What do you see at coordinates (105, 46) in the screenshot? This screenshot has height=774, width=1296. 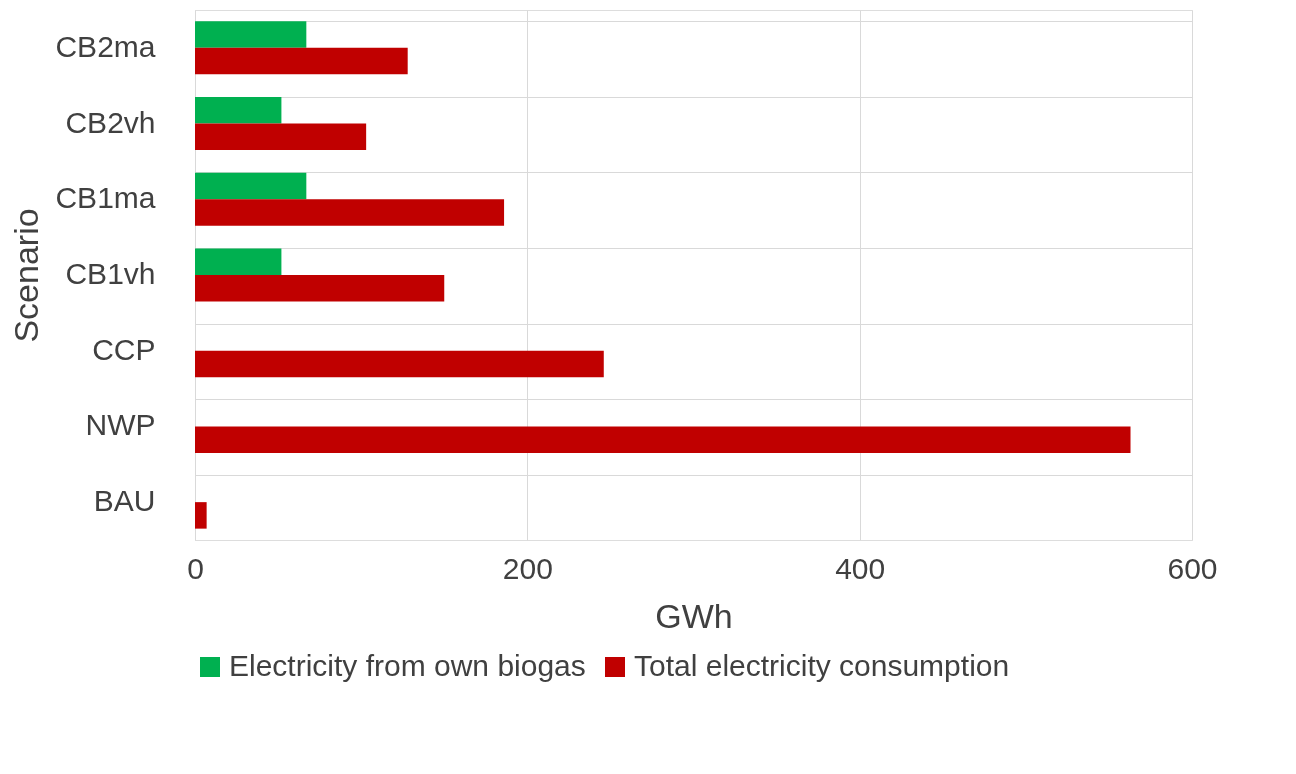 I see `y-tick-label: CB2ma` at bounding box center [105, 46].